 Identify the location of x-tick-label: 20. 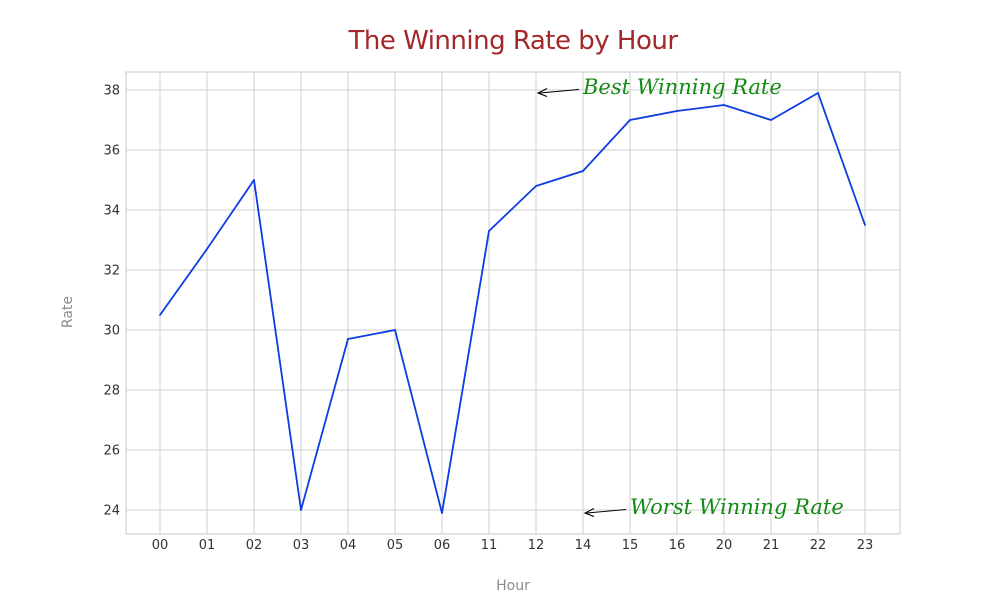
(724, 545).